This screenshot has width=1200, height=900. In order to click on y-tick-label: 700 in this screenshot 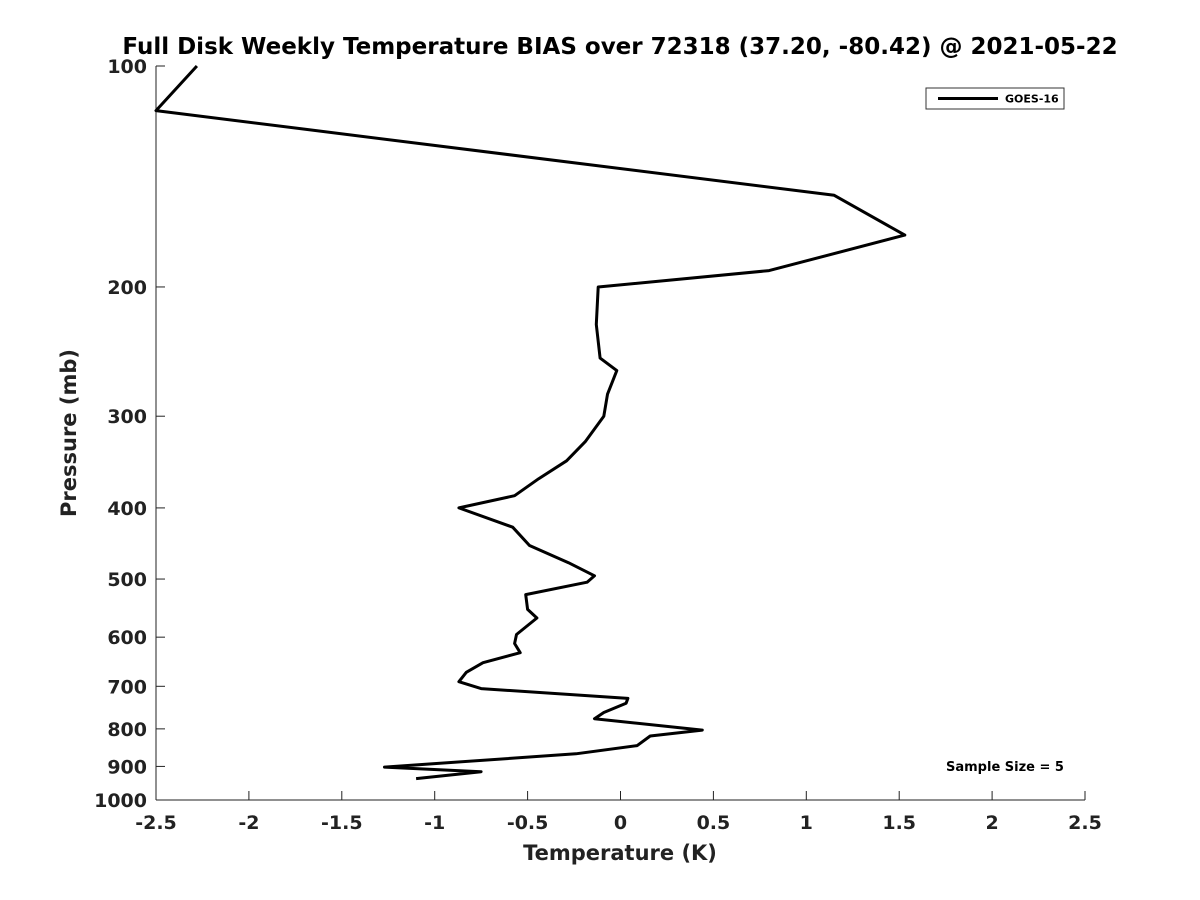, I will do `click(127, 687)`.